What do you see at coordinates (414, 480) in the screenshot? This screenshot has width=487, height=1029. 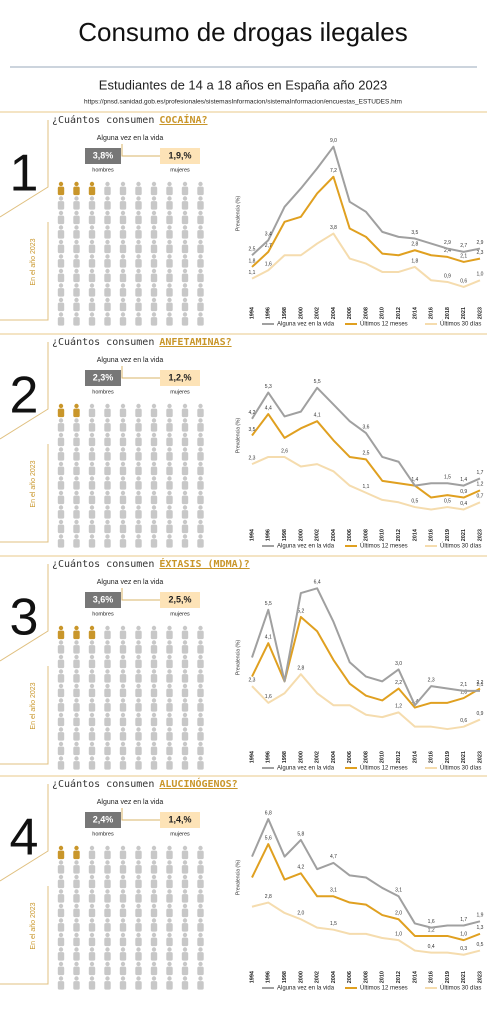 I see `data-label: 1,4` at bounding box center [414, 480].